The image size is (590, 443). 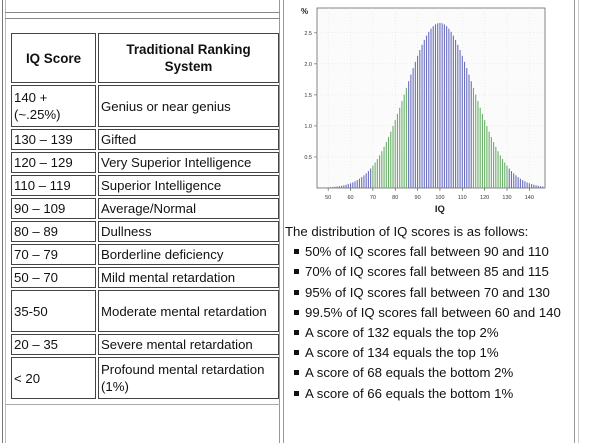 What do you see at coordinates (308, 34) in the screenshot?
I see `y-tick-label: 2.5` at bounding box center [308, 34].